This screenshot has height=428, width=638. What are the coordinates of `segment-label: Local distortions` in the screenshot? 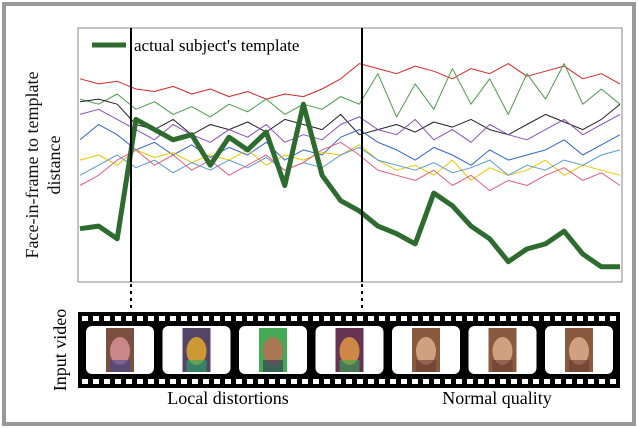 It's located at (227, 398).